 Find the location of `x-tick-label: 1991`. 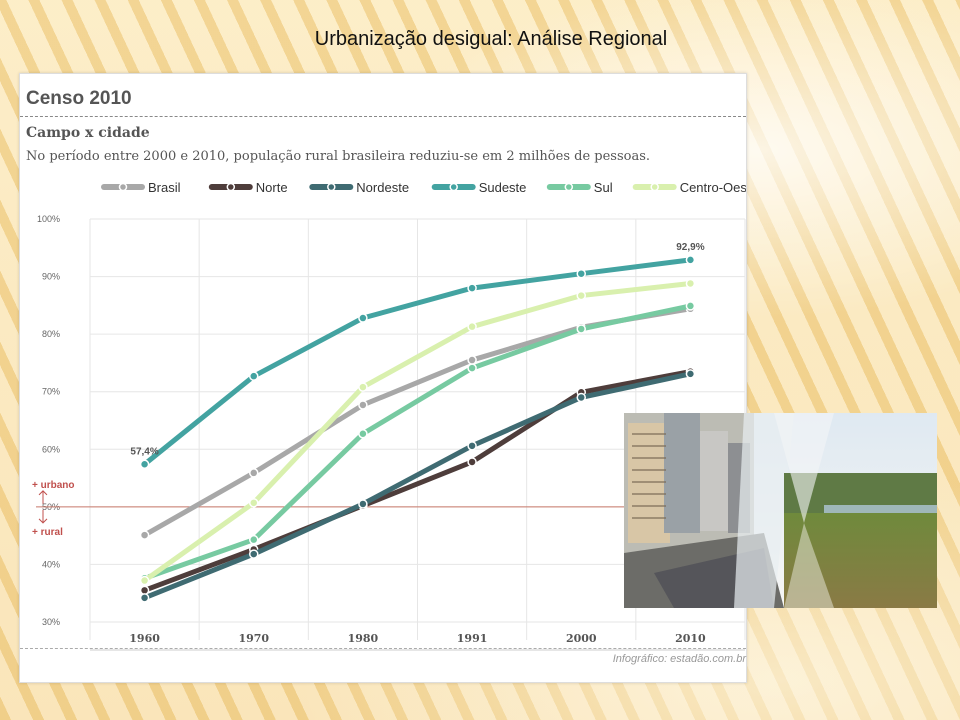

x-tick-label: 1991 is located at coordinates (472, 638).